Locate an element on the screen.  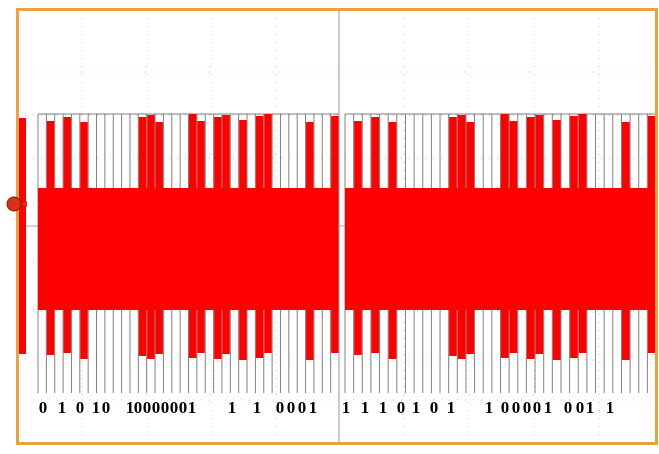
channel-ground-marker-icon is located at coordinates (16, 204).